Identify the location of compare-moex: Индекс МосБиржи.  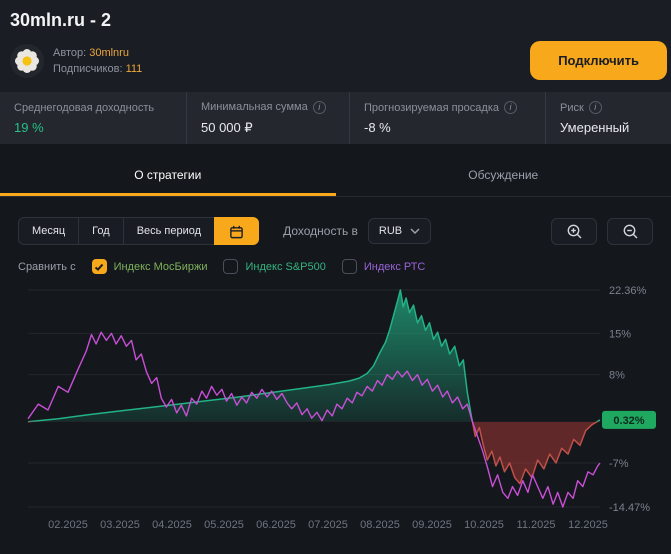
(149, 266).